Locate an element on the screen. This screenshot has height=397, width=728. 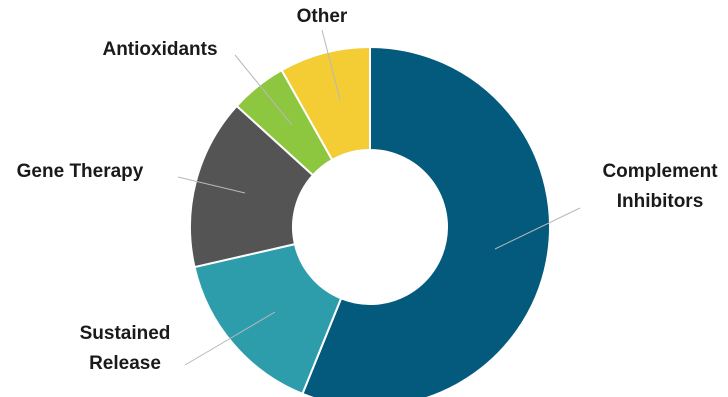
label-antioxidants: Antioxidants is located at coordinates (159, 49).